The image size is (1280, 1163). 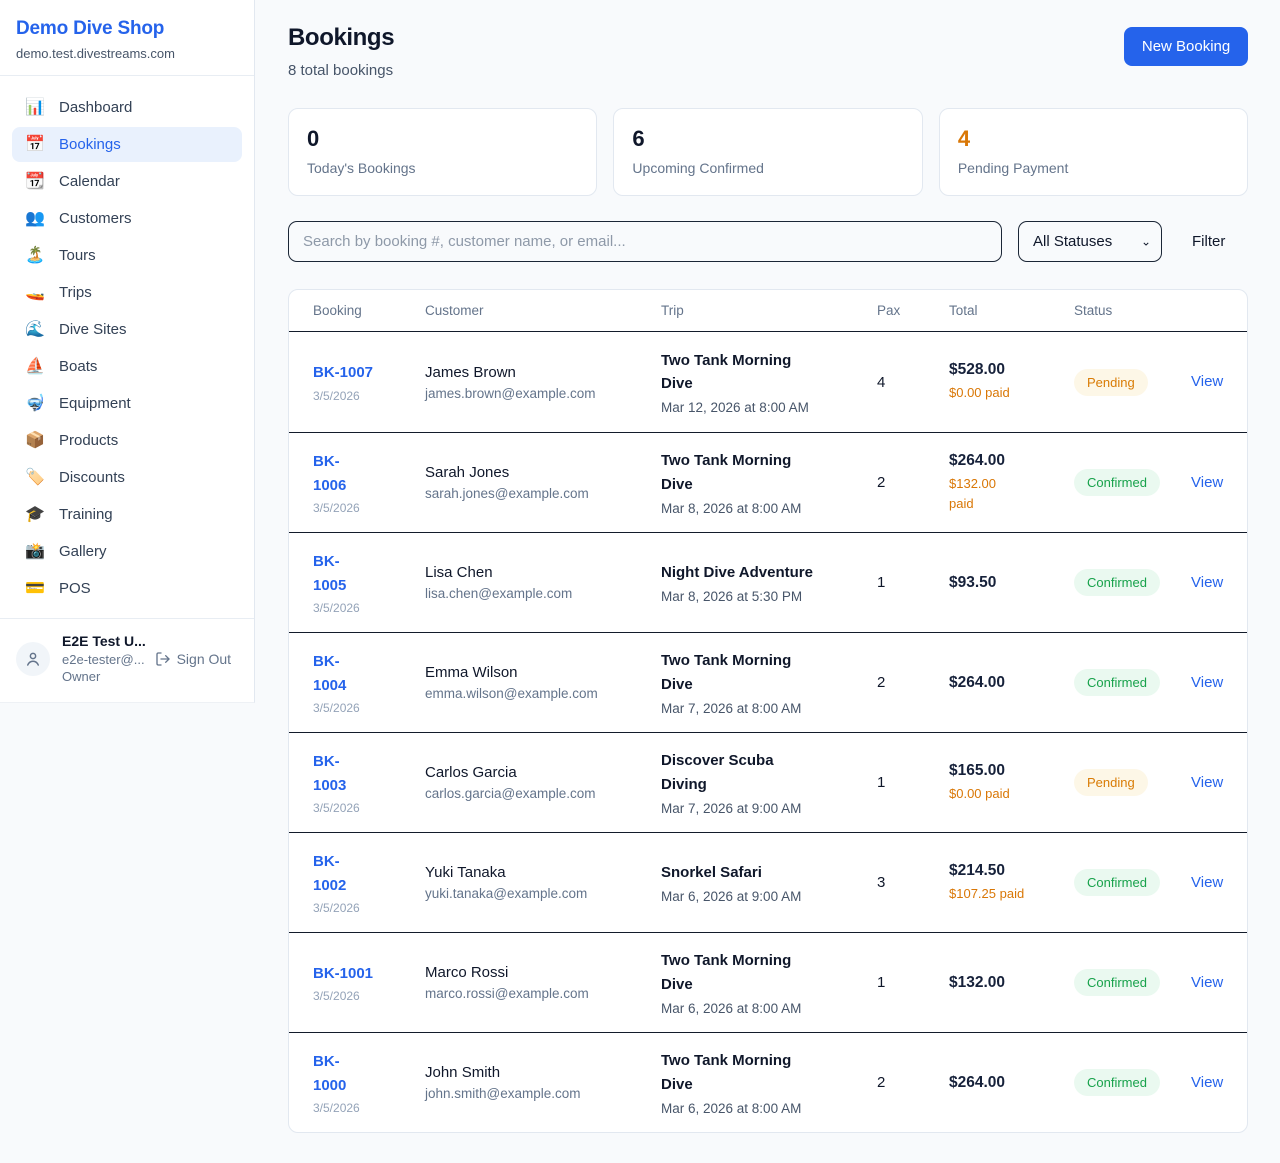 What do you see at coordinates (463, 1072) in the screenshot?
I see `customer-name: John Smith` at bounding box center [463, 1072].